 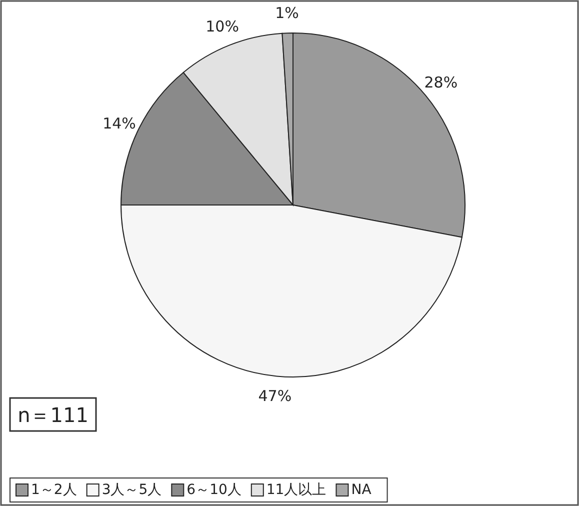 I want to click on legend-label: 11人以上, so click(x=296, y=490).